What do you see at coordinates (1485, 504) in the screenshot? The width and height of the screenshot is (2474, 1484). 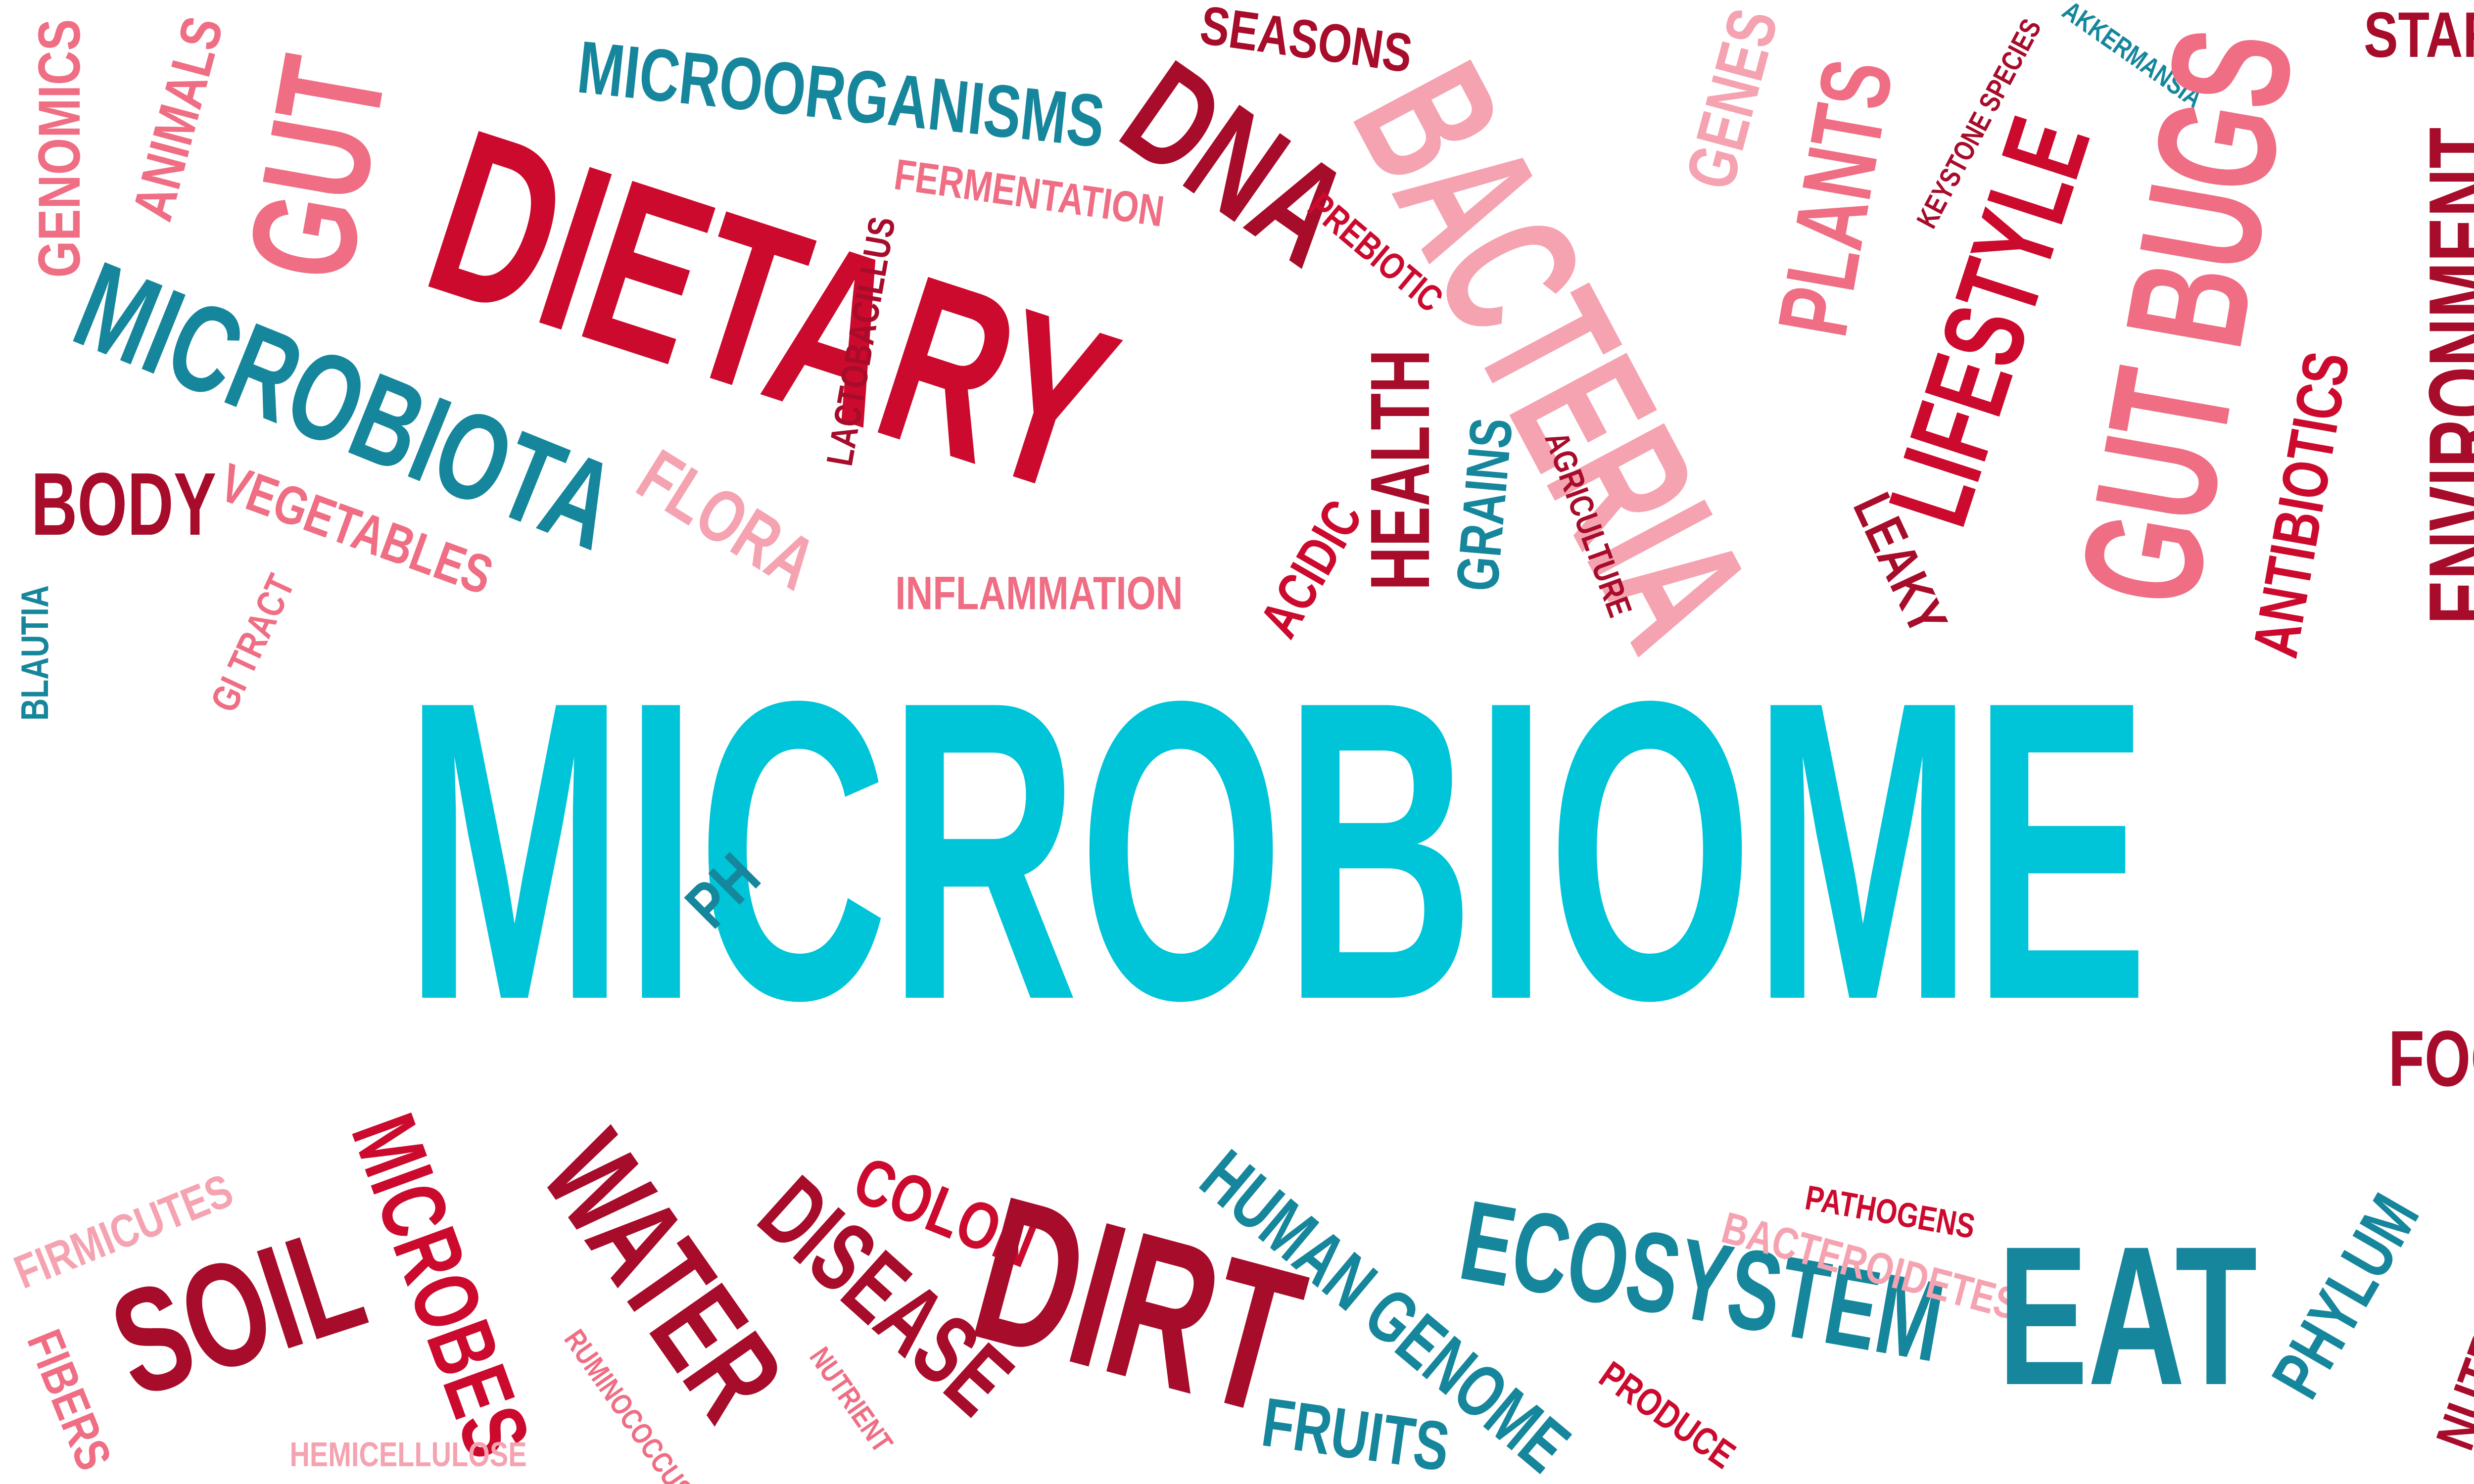 I see `word-grains: GRAINS` at bounding box center [1485, 504].